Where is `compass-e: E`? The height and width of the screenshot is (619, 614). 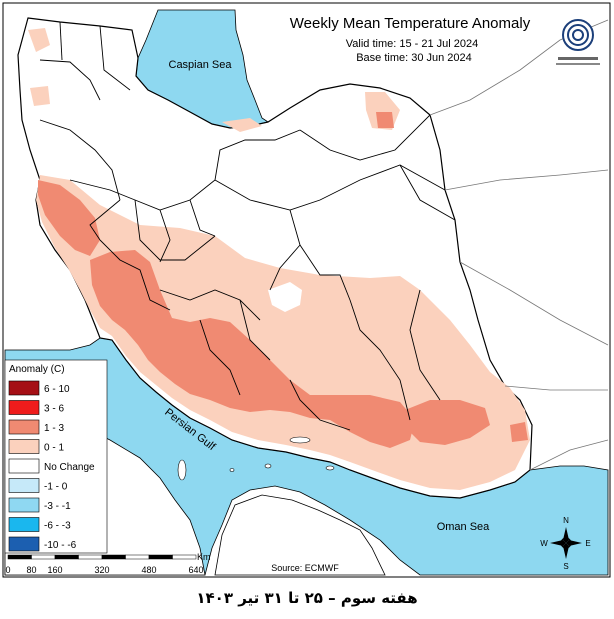
compass-e: E is located at coordinates (587, 543).